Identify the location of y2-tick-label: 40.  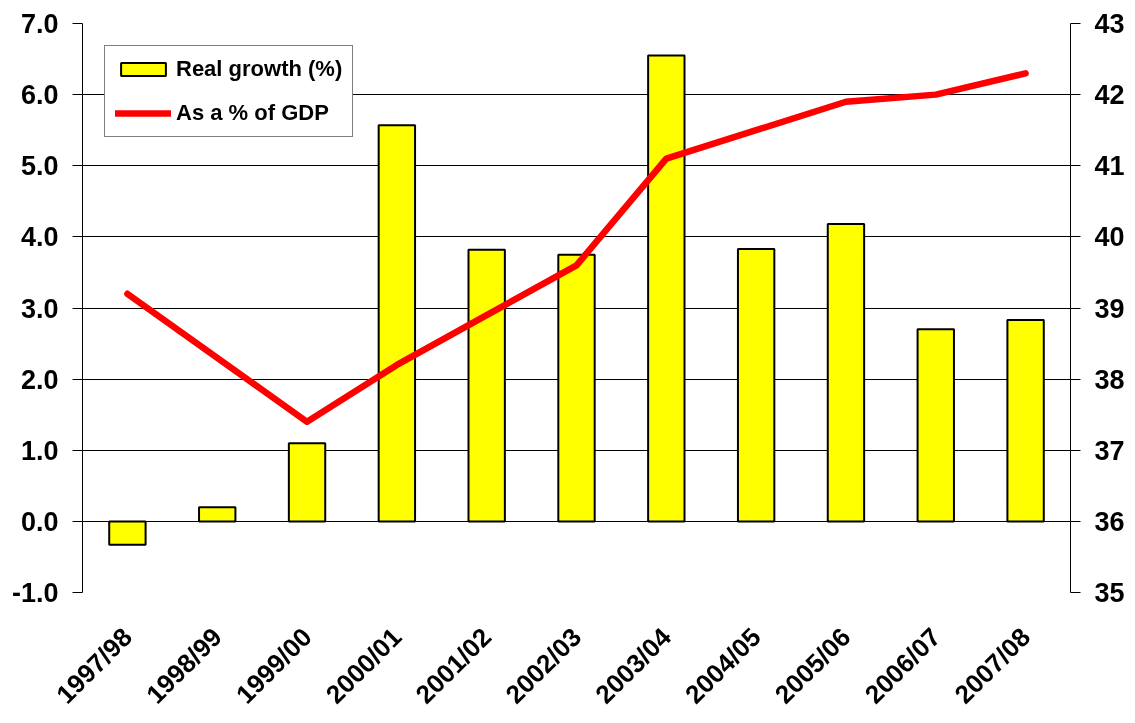
(1109, 237).